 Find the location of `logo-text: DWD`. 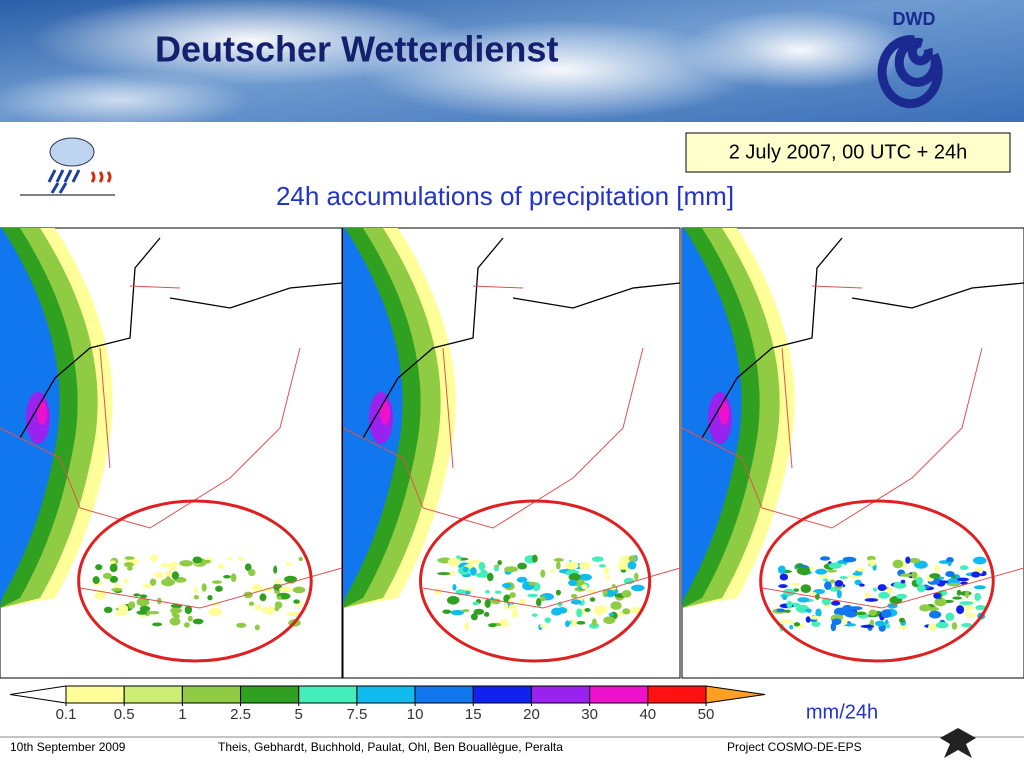

logo-text: DWD is located at coordinates (914, 19).